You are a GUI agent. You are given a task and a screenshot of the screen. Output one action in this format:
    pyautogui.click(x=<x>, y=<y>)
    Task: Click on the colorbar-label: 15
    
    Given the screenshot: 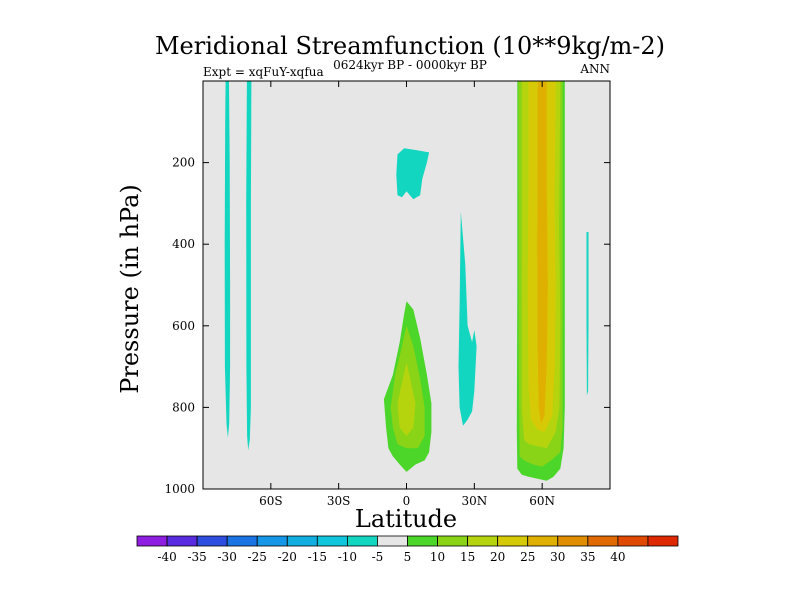 What is the action you would take?
    pyautogui.click(x=467, y=557)
    